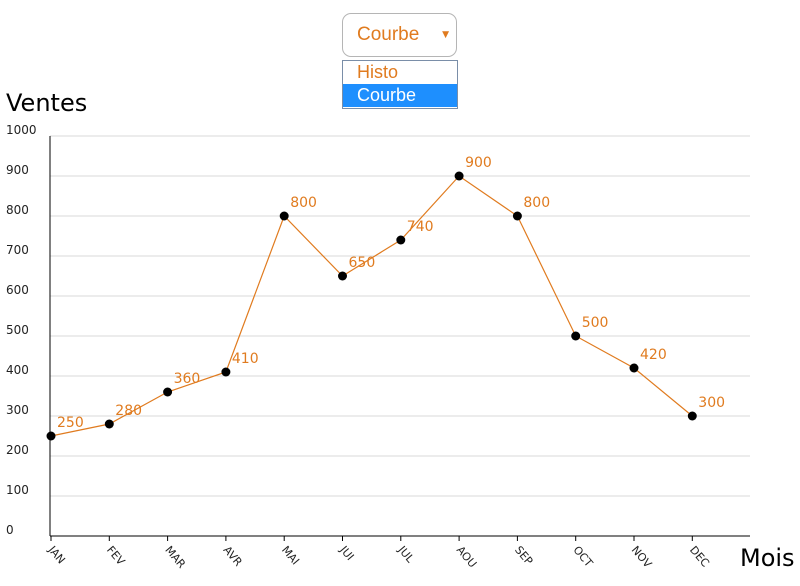  I want to click on chart-type-dropdown: Histo Courbe, so click(400, 84).